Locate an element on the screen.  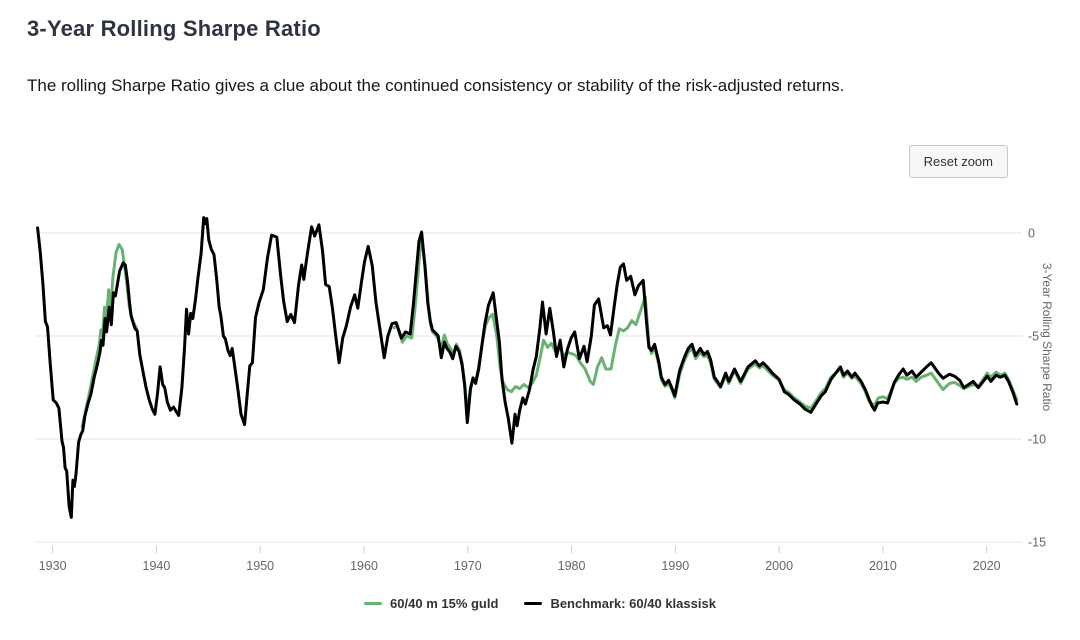
x-tick-label: 2020 is located at coordinates (987, 566).